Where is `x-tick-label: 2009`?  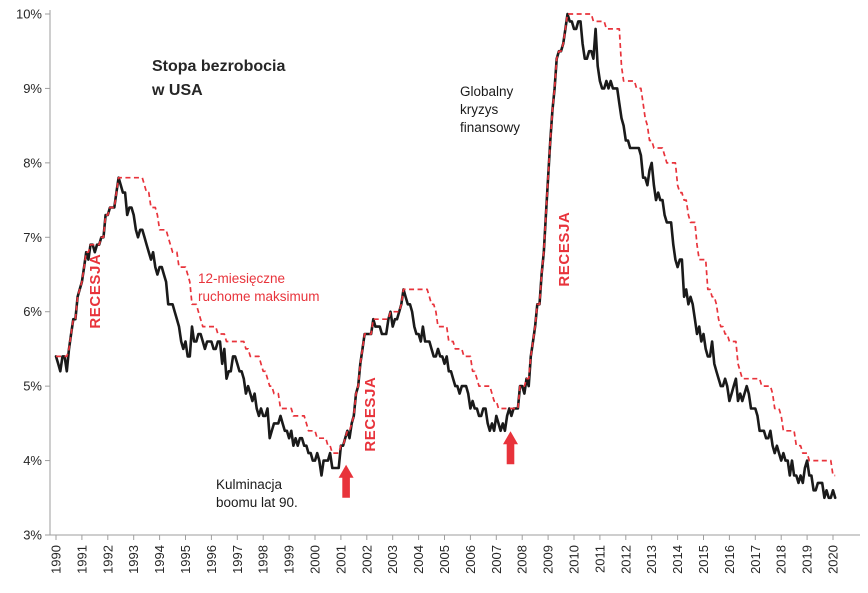 x-tick-label: 2009 is located at coordinates (548, 559).